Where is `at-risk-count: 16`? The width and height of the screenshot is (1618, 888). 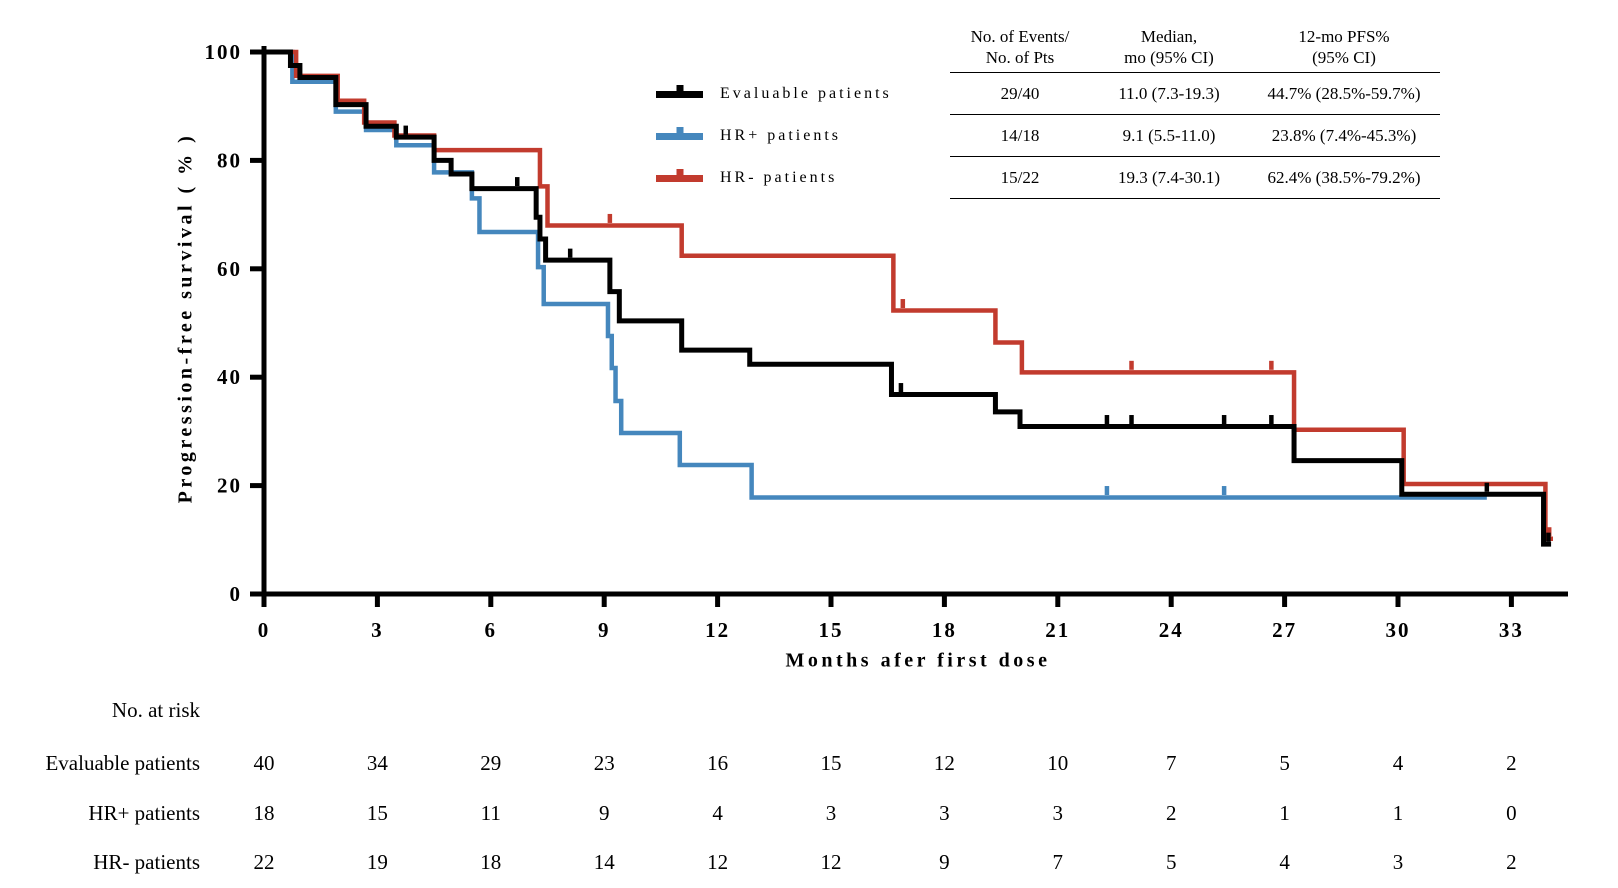 at-risk-count: 16 is located at coordinates (718, 763).